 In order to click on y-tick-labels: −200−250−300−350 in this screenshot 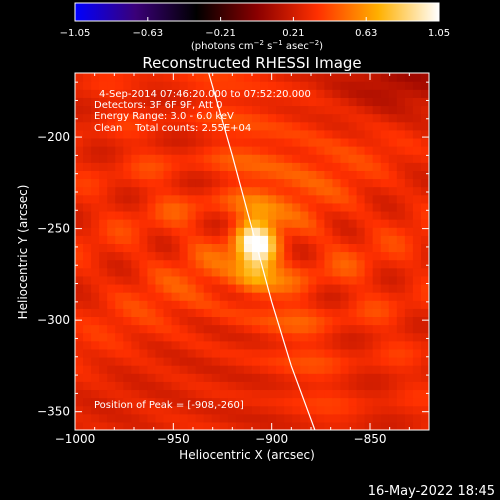, I will do `click(53, 274)`.